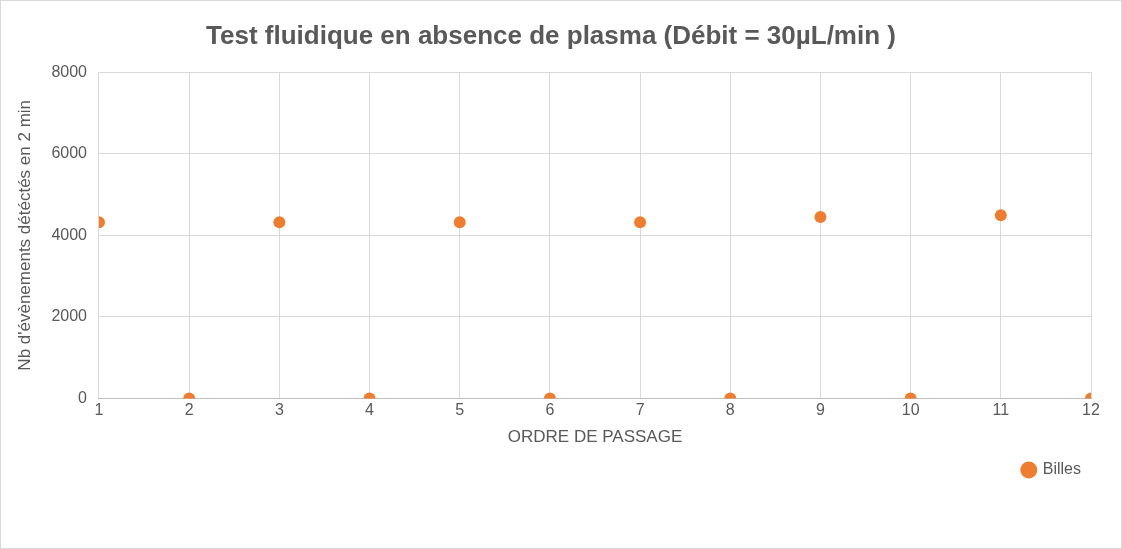  What do you see at coordinates (83, 397) in the screenshot?
I see `y-tick-label: 0` at bounding box center [83, 397].